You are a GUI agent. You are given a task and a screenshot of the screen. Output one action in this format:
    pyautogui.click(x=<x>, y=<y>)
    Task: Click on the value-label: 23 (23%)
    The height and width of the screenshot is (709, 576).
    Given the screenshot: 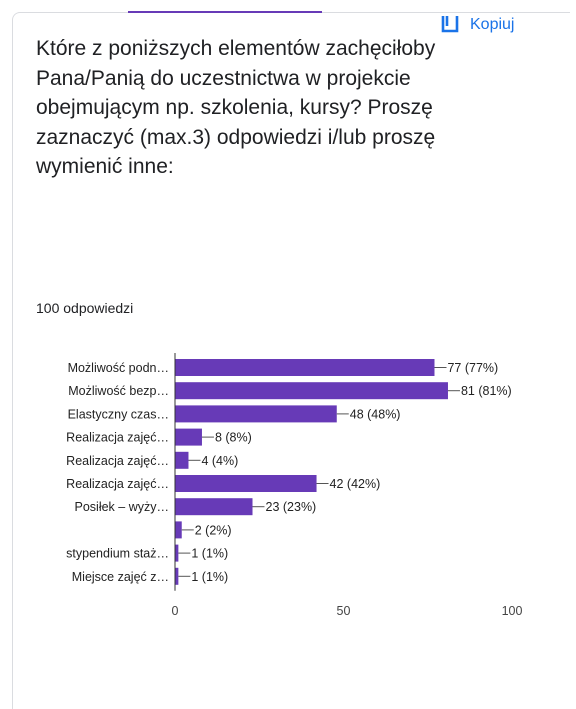 What is the action you would take?
    pyautogui.click(x=291, y=507)
    